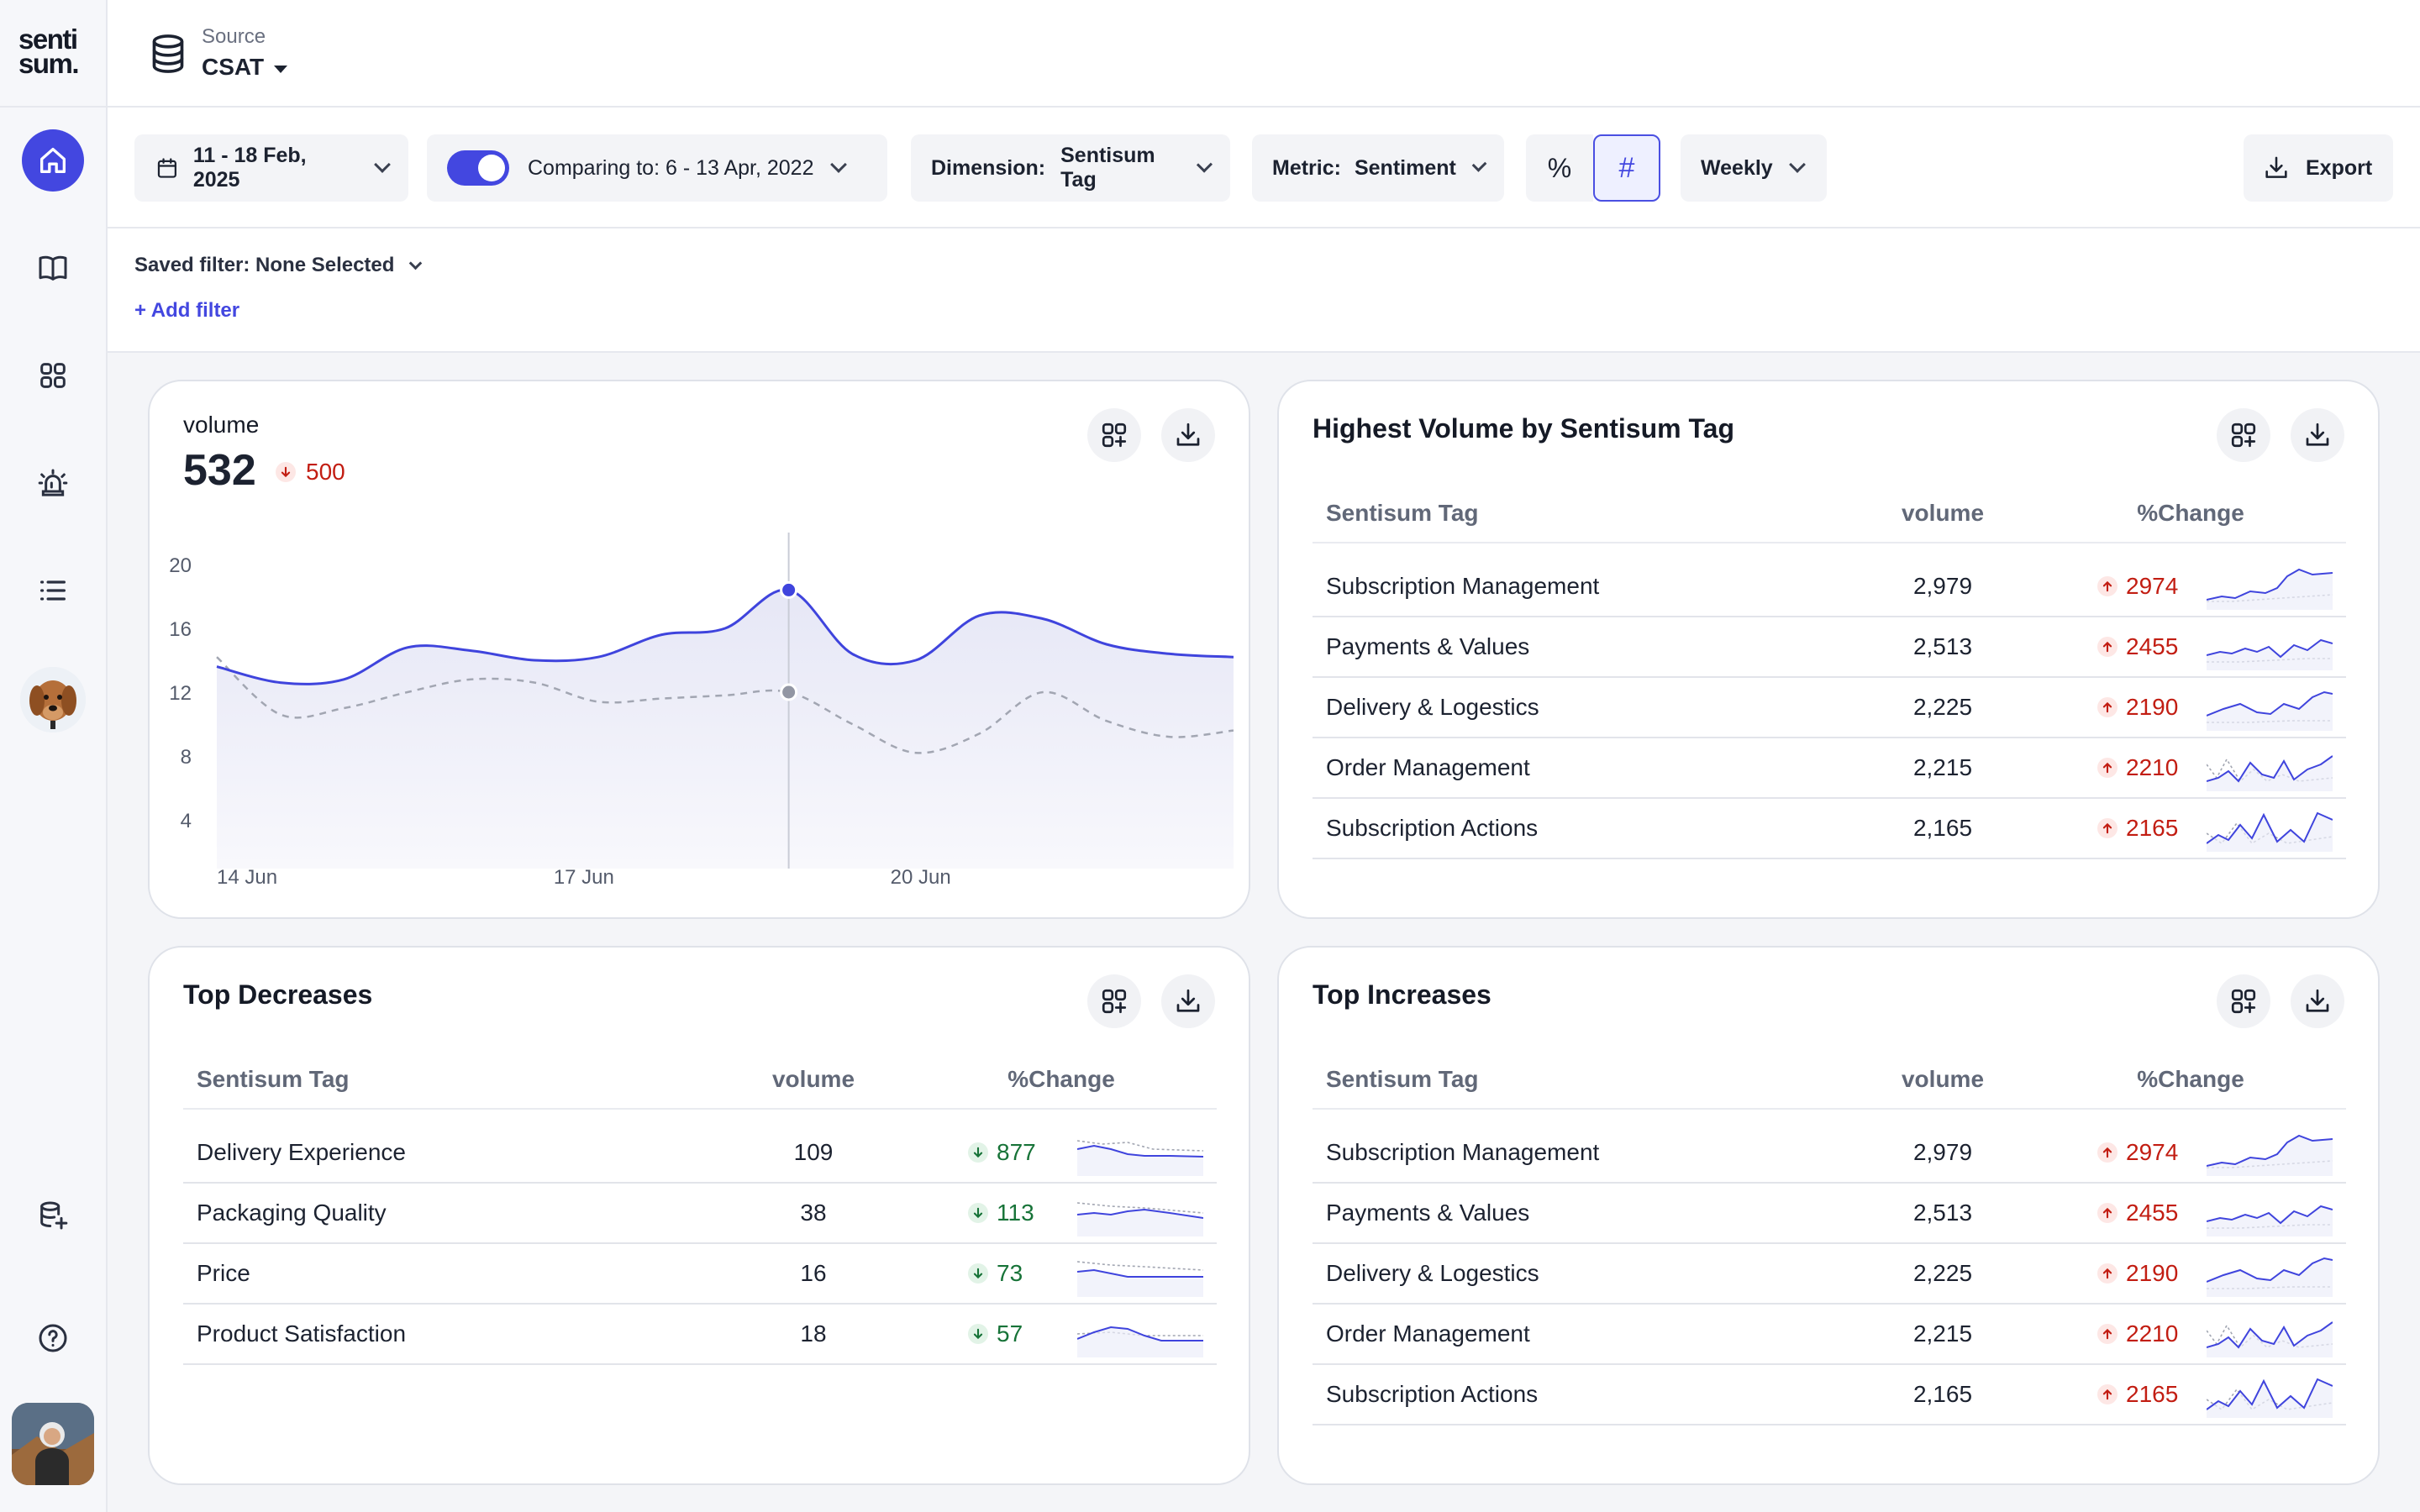 The height and width of the screenshot is (1512, 2420). I want to click on change-cell: 2974, so click(2190, 580).